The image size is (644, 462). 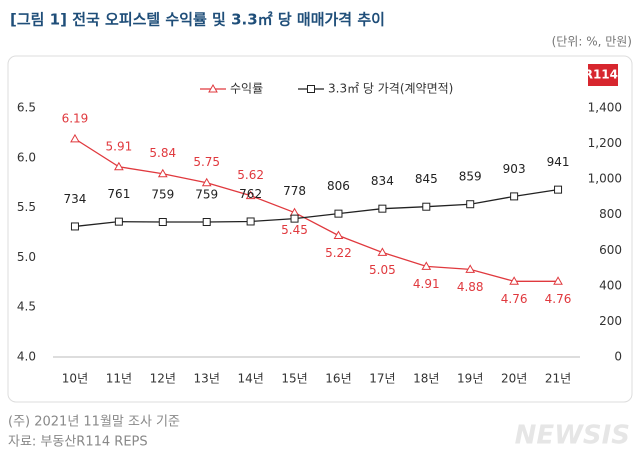 I want to click on y2-tick-label: 0, so click(x=618, y=357).